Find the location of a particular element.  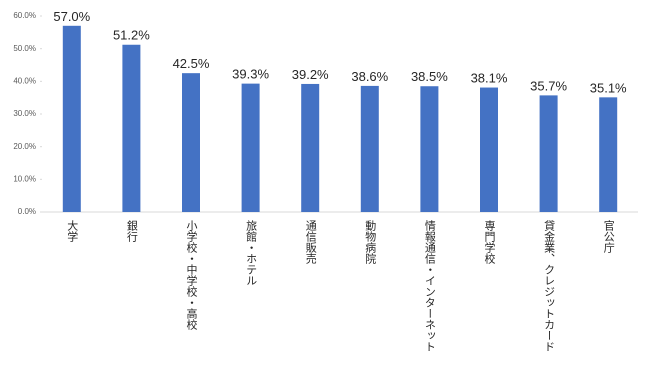

value-label: 38.5% is located at coordinates (429, 76).